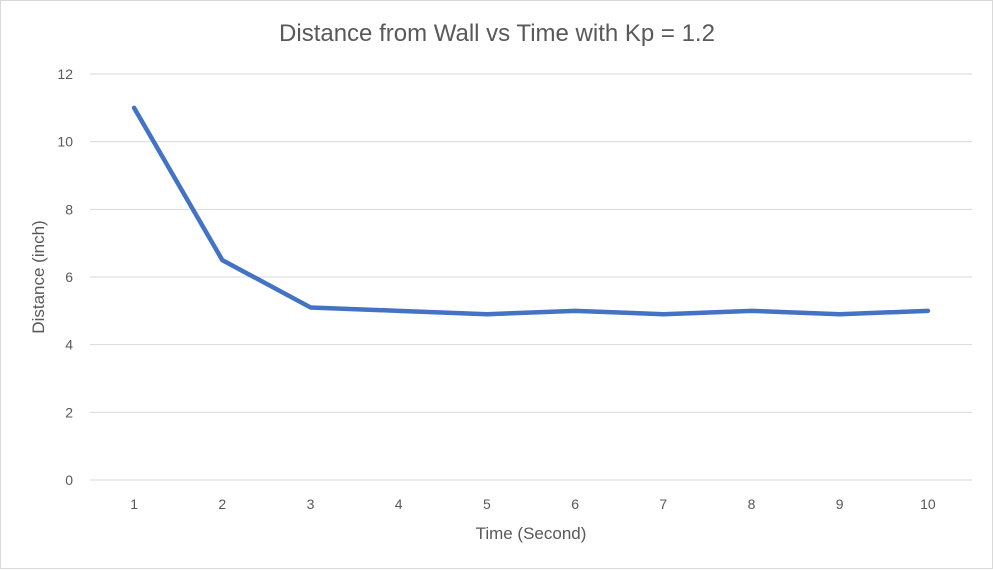  I want to click on y-axis-title: Distance (inch), so click(38, 276).